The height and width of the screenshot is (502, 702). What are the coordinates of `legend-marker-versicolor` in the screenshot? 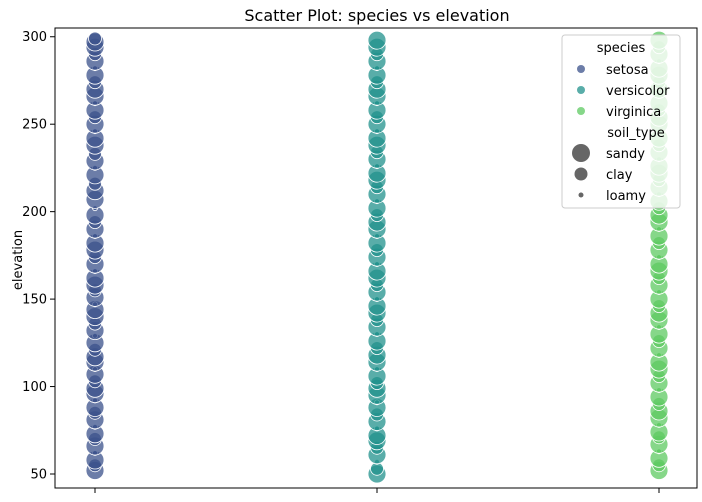 It's located at (581, 90).